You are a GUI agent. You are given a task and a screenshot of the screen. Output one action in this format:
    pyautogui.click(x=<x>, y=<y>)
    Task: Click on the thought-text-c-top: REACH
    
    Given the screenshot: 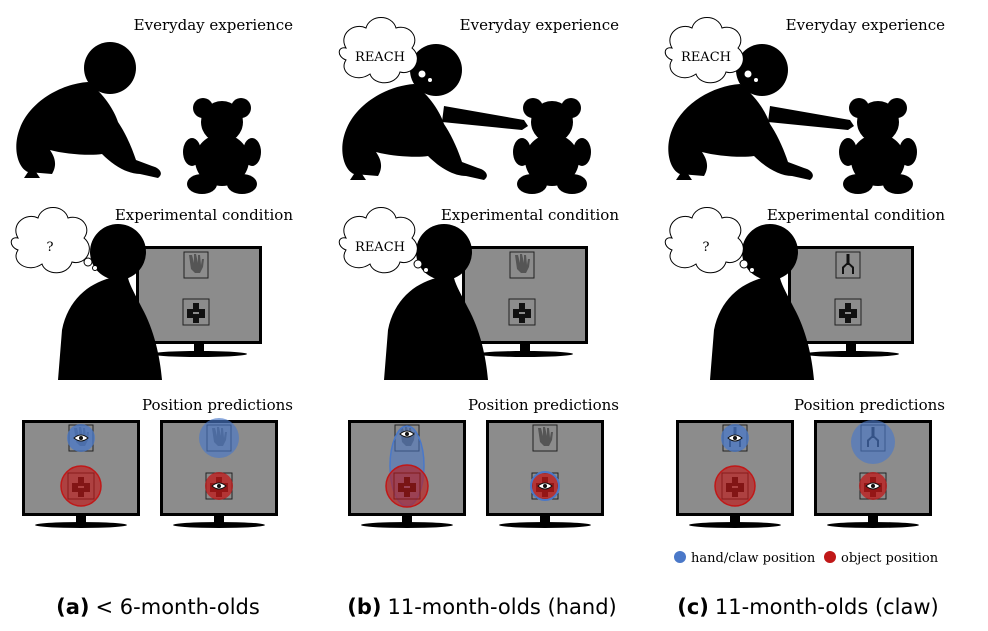 What is the action you would take?
    pyautogui.click(x=706, y=57)
    